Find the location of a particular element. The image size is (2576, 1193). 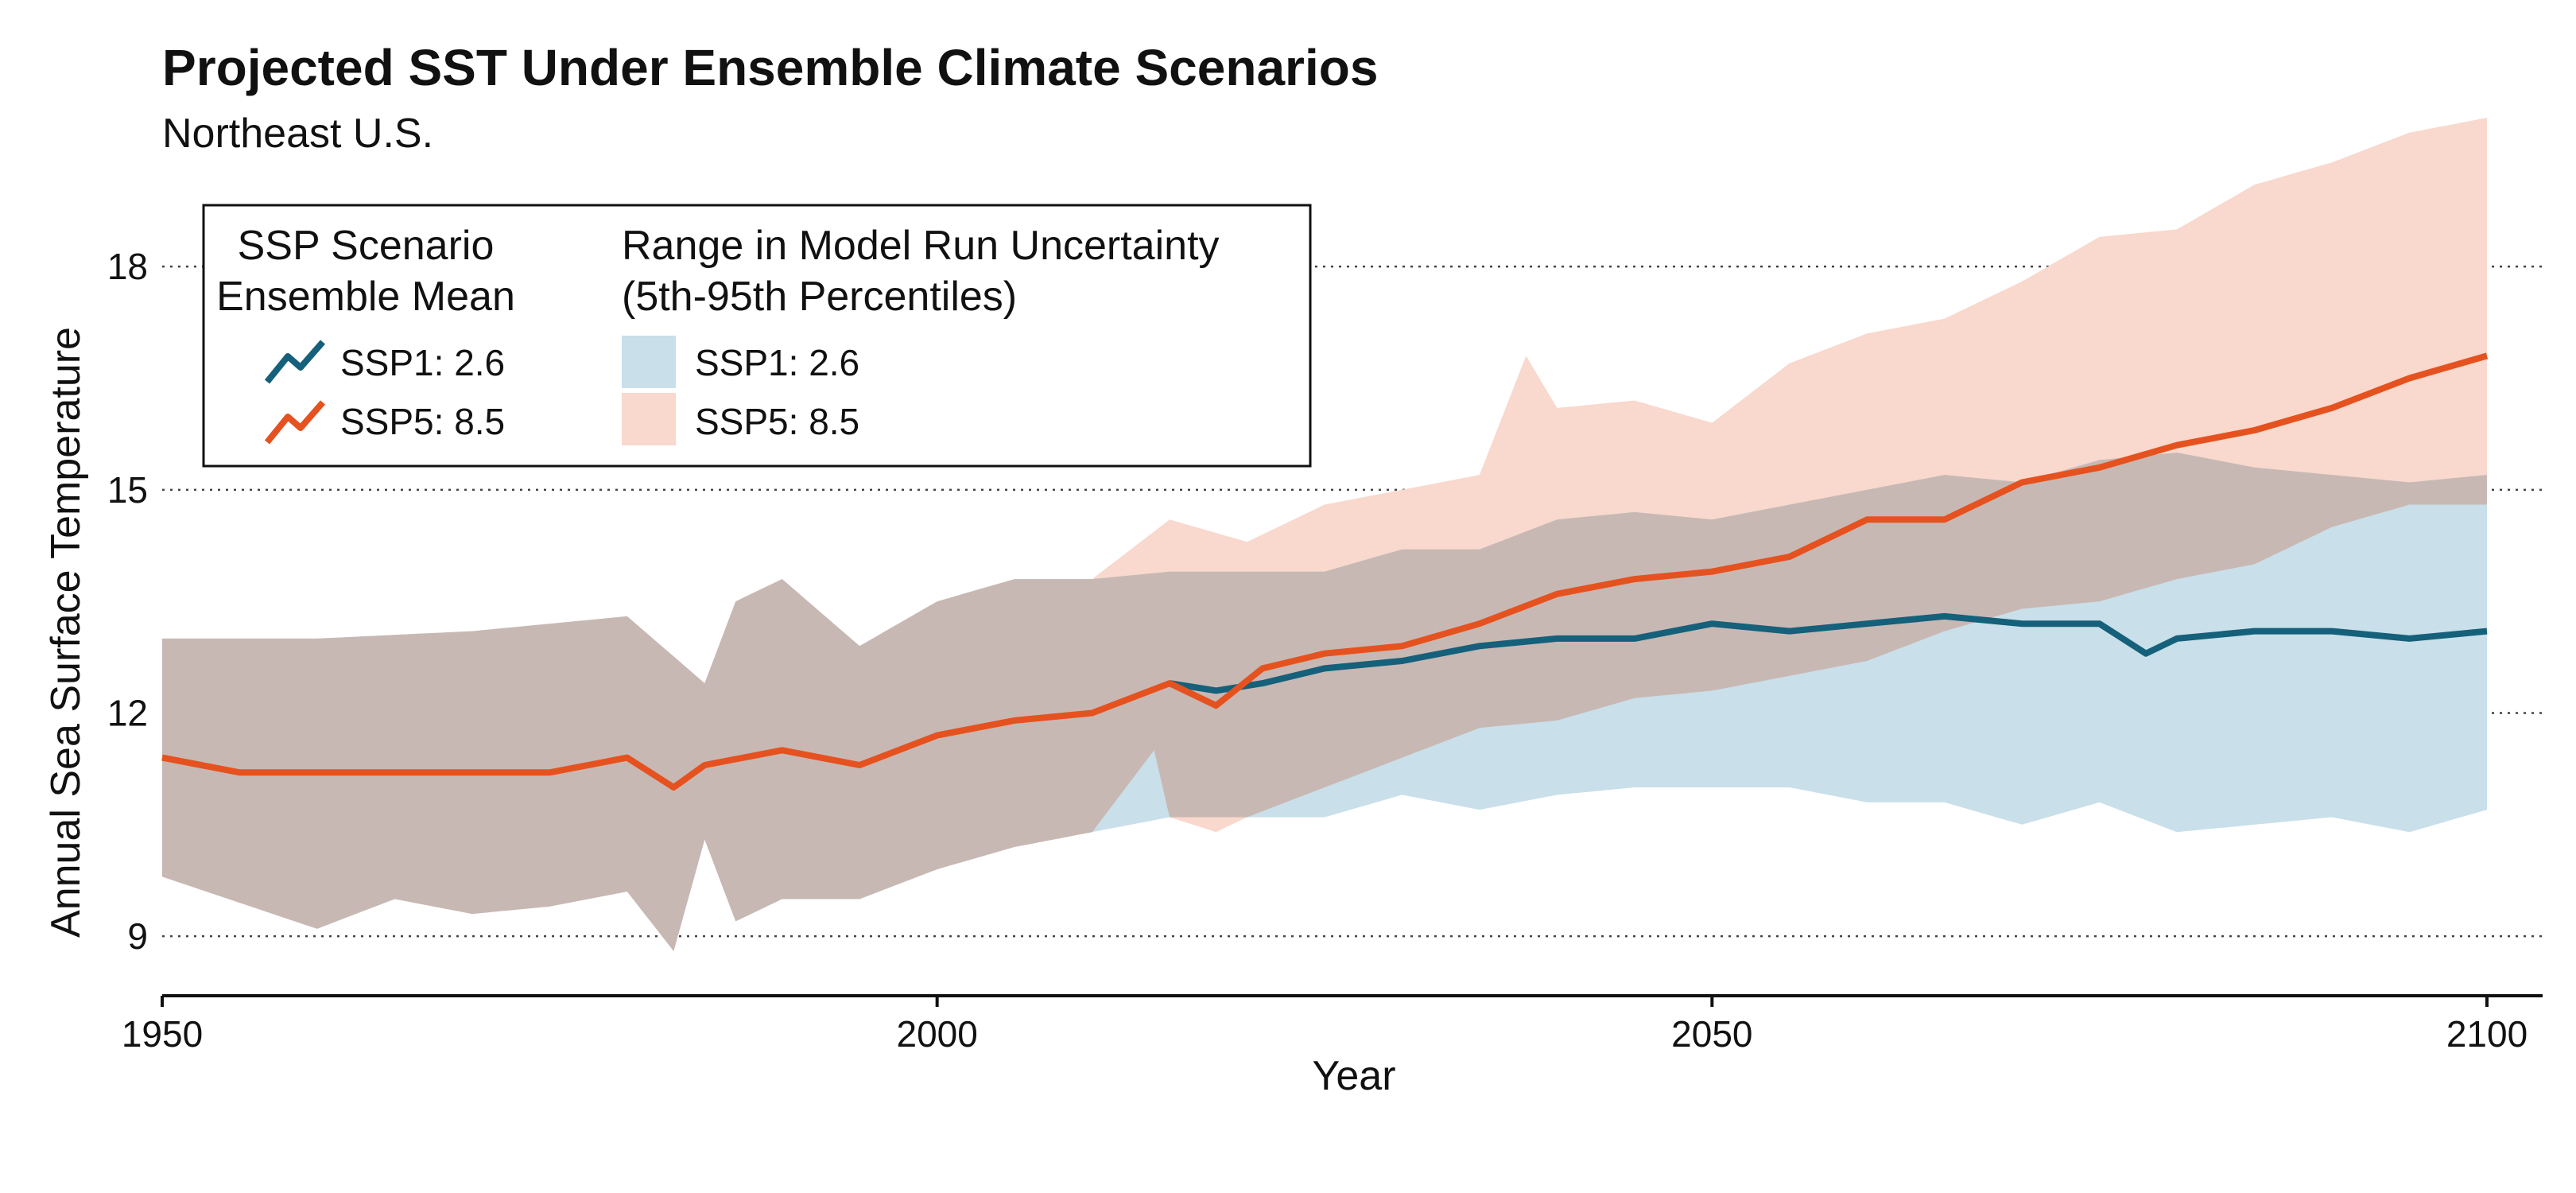

legend-line-ssp1 is located at coordinates (295, 362).